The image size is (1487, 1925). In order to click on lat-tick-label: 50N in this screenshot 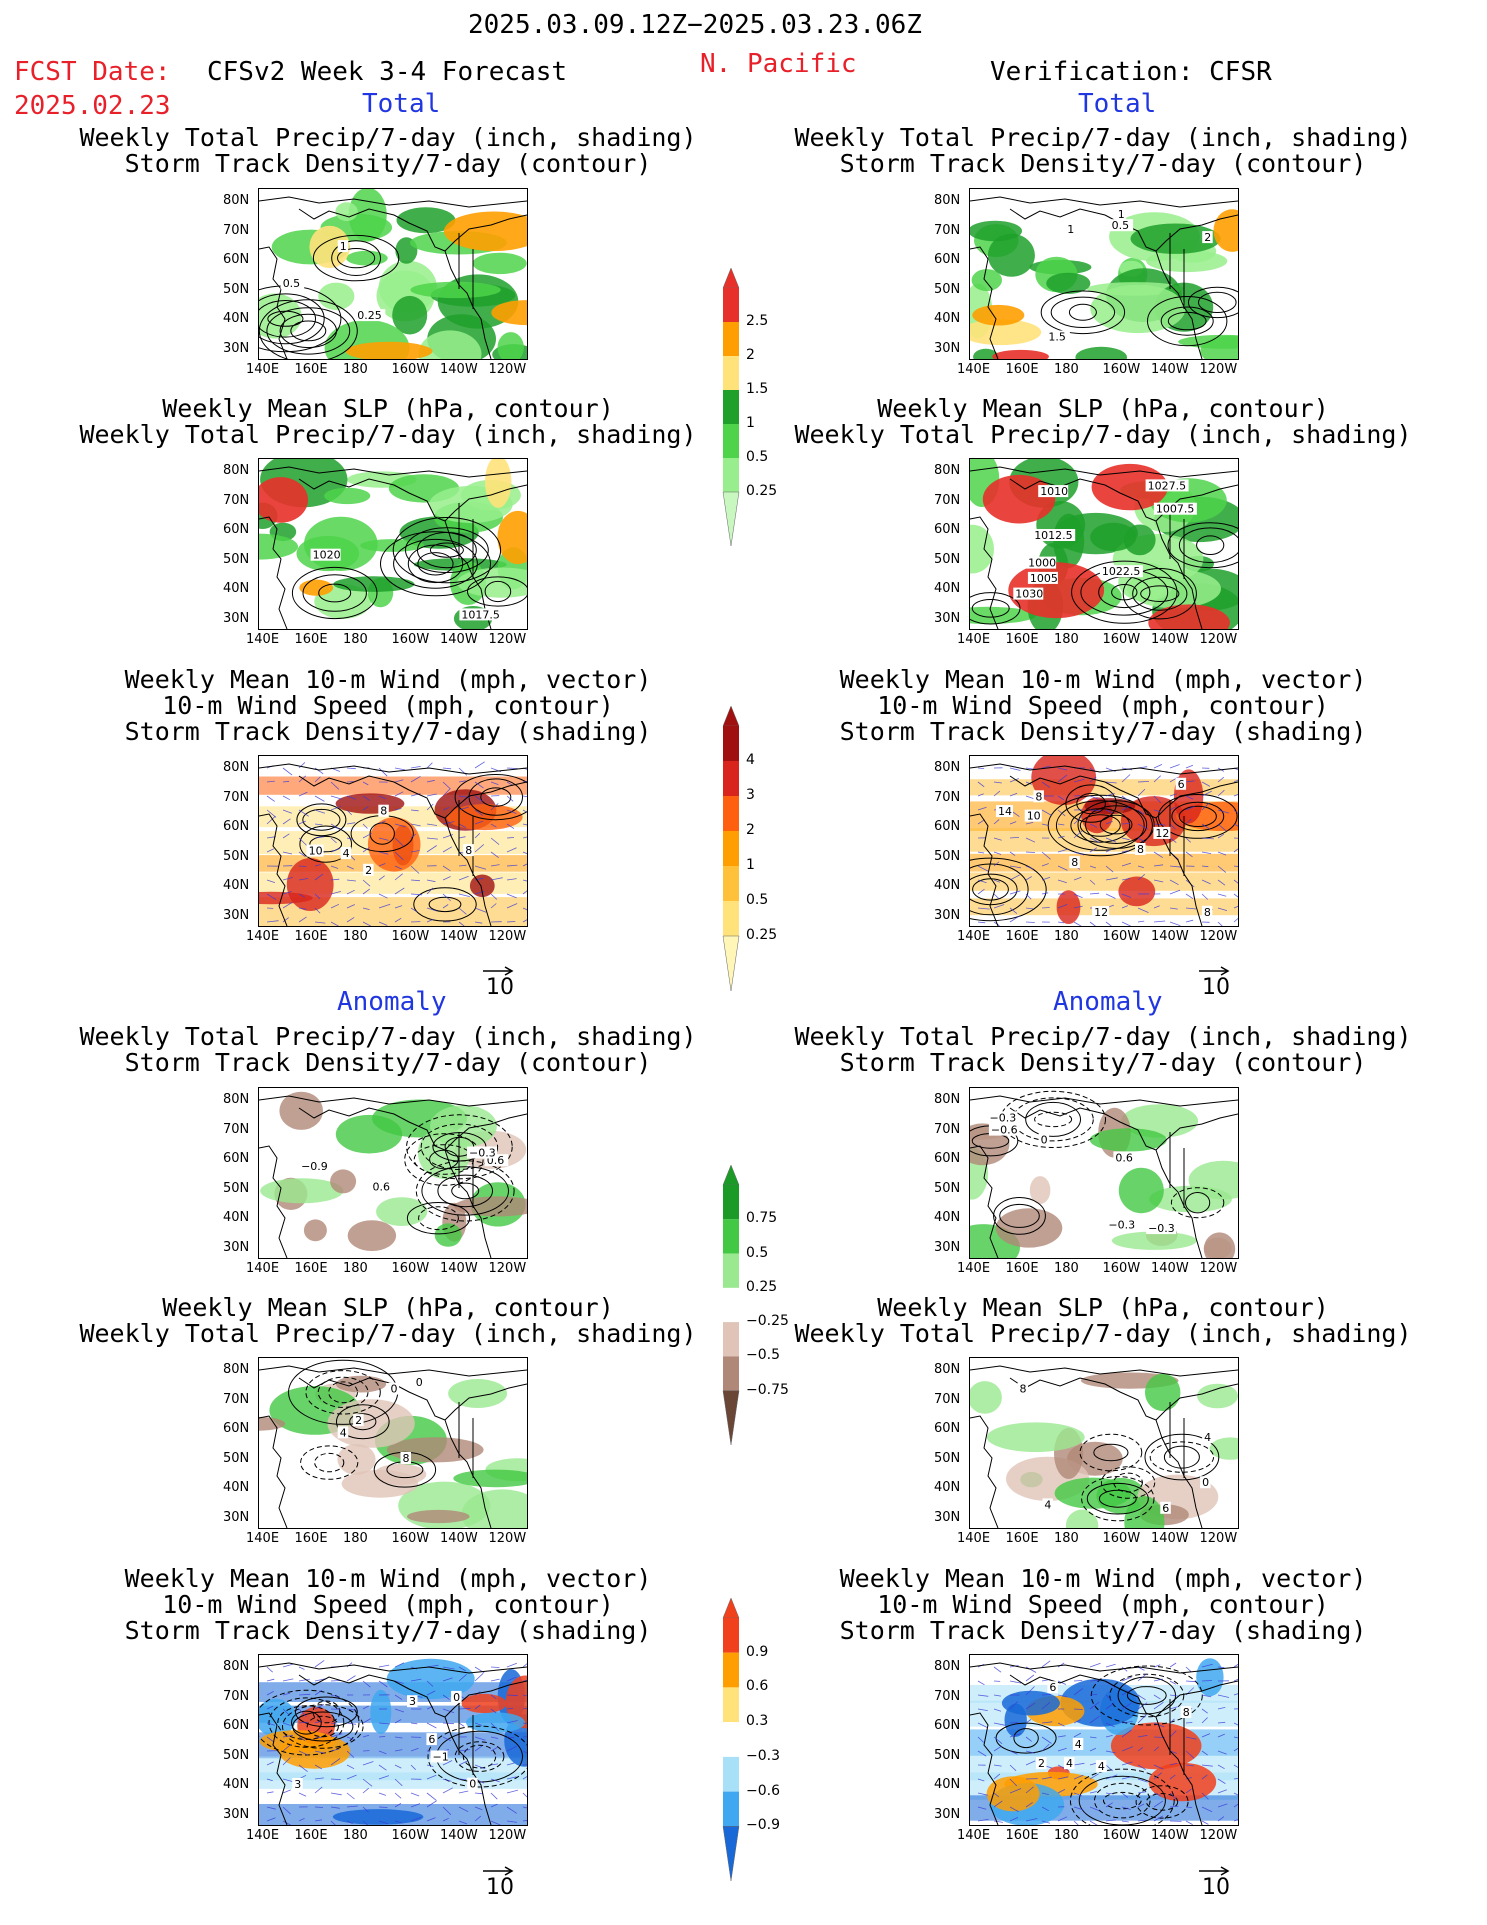, I will do `click(947, 559)`.